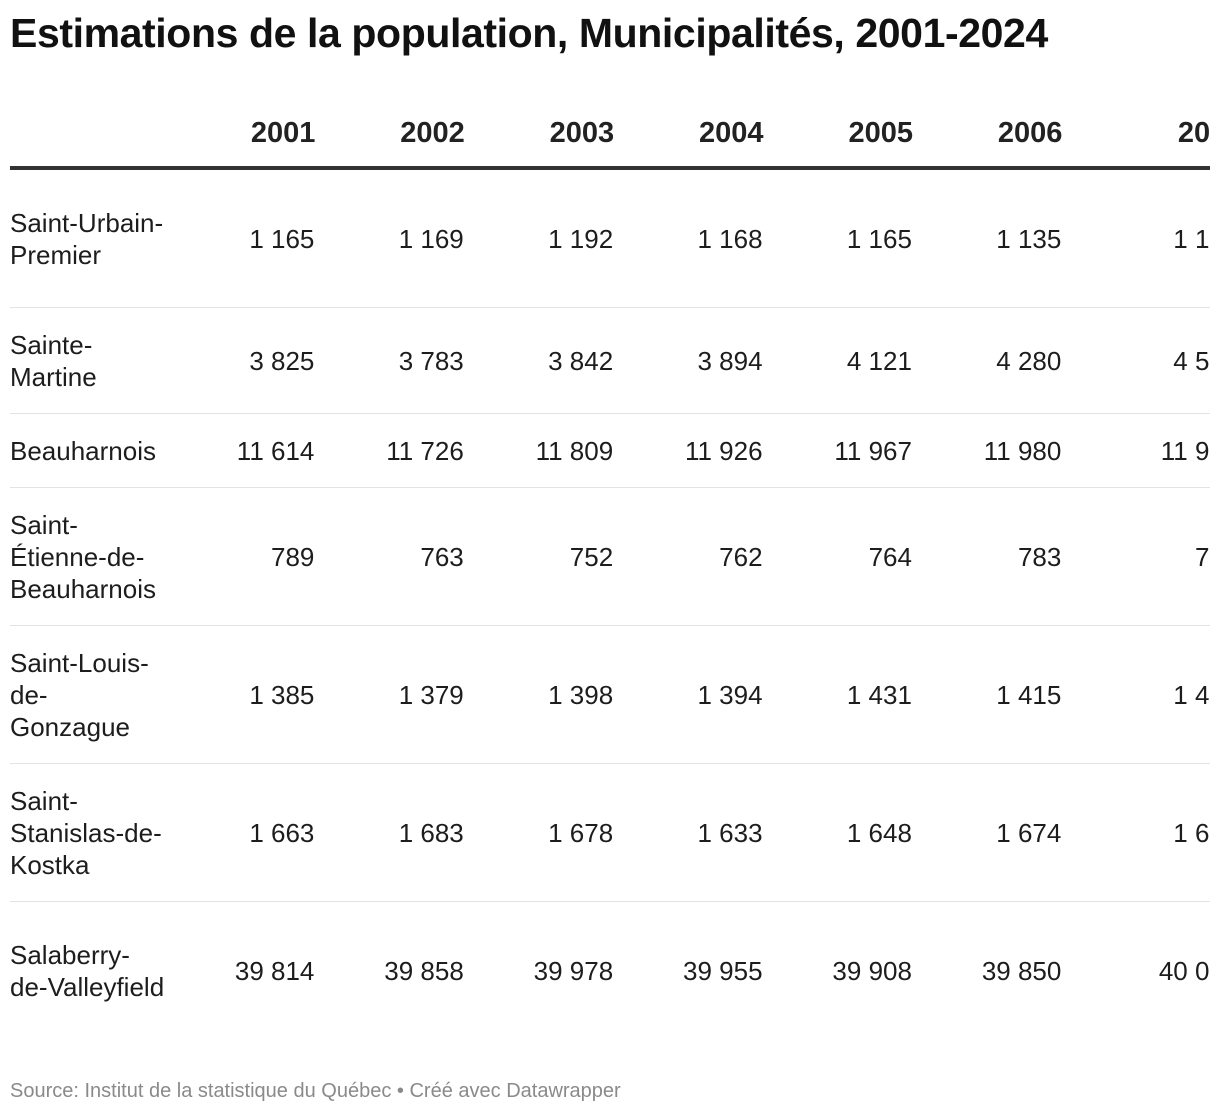 This screenshot has width=1220, height=1116. I want to click on population-value-cell: 1 437, so click(1136, 694).